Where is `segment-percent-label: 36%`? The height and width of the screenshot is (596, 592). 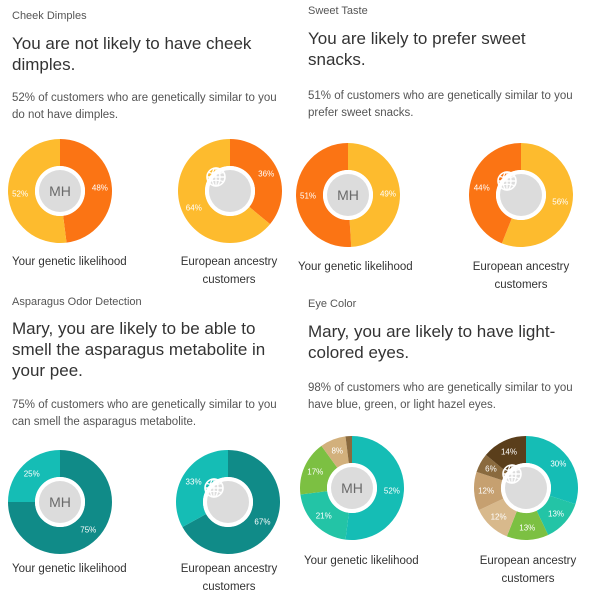 segment-percent-label: 36% is located at coordinates (266, 174).